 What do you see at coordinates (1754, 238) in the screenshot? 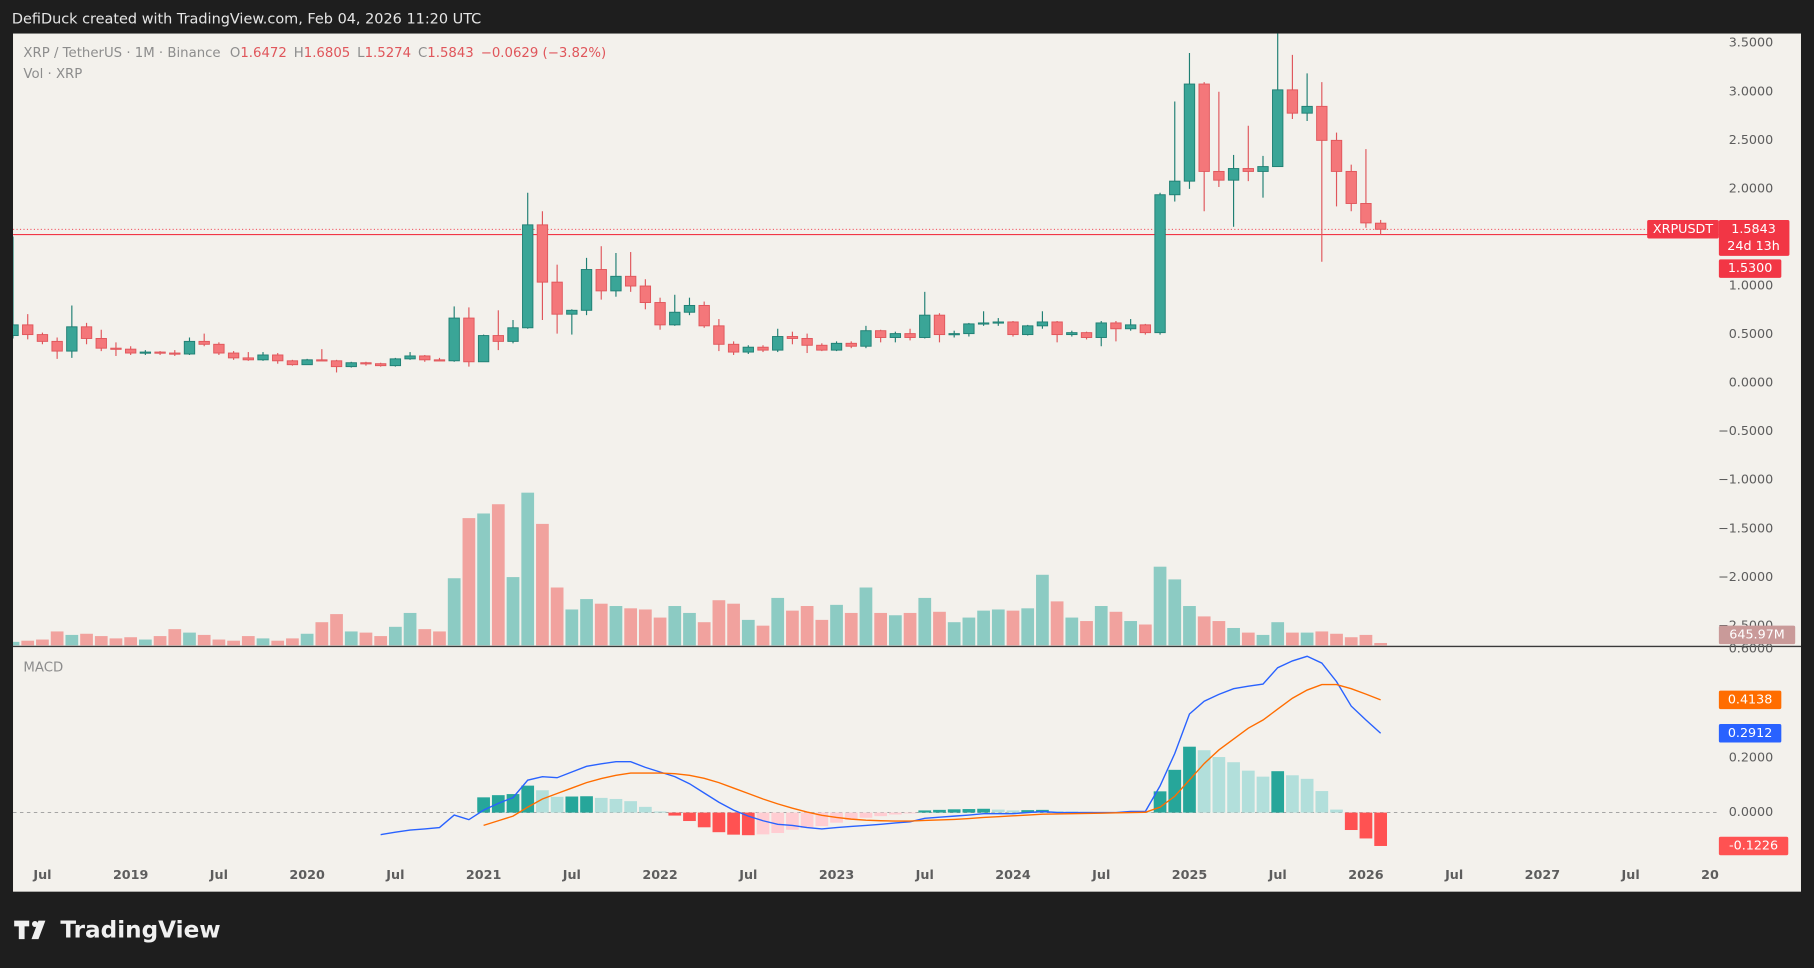
I see `price-tag-box` at bounding box center [1754, 238].